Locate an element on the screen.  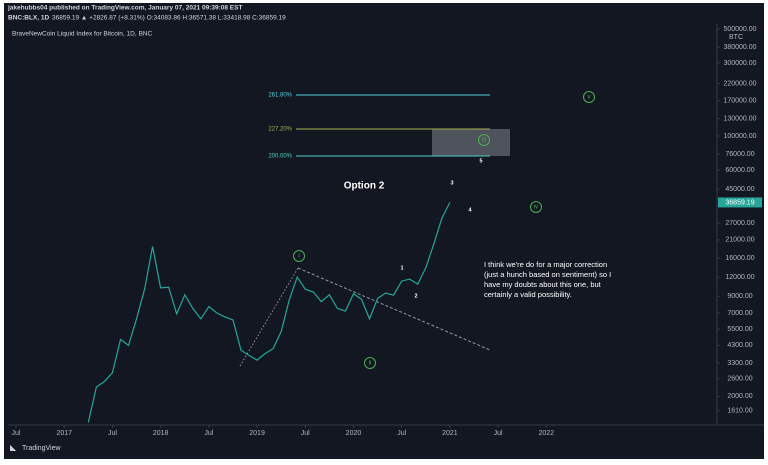
fib-label: 261.80% is located at coordinates (280, 96).